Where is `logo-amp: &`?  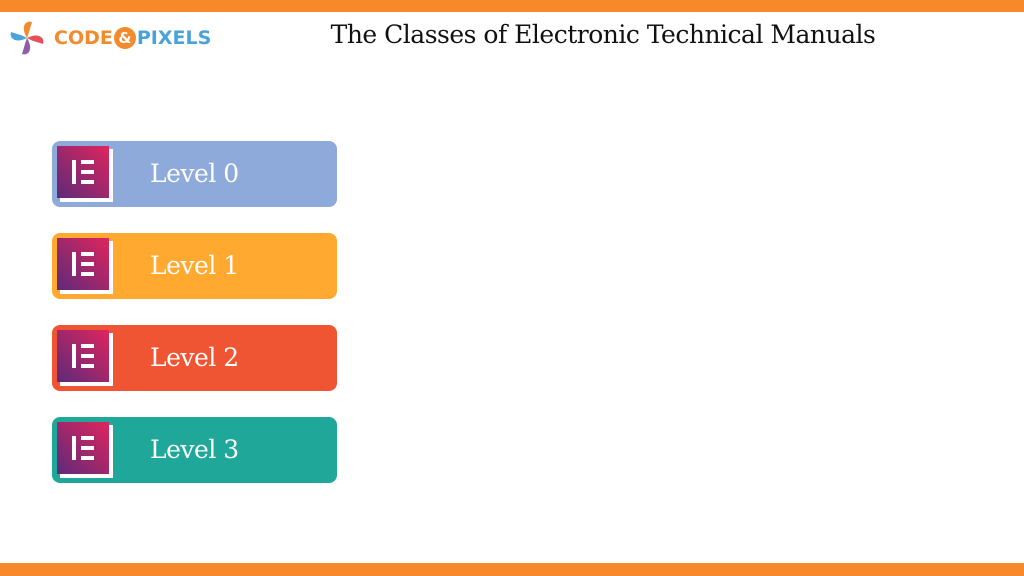
logo-amp: & is located at coordinates (124, 38).